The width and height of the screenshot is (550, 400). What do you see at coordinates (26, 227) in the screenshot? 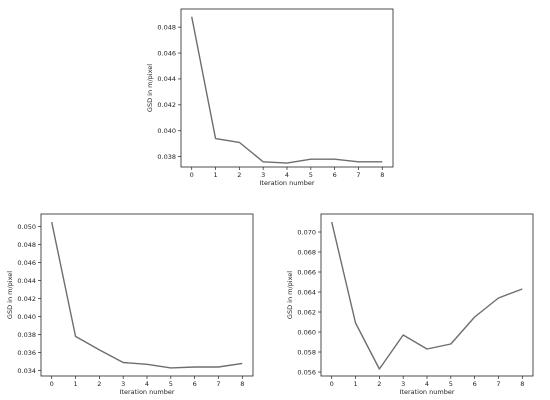
I see `y-tick-label: 0.050` at bounding box center [26, 227].